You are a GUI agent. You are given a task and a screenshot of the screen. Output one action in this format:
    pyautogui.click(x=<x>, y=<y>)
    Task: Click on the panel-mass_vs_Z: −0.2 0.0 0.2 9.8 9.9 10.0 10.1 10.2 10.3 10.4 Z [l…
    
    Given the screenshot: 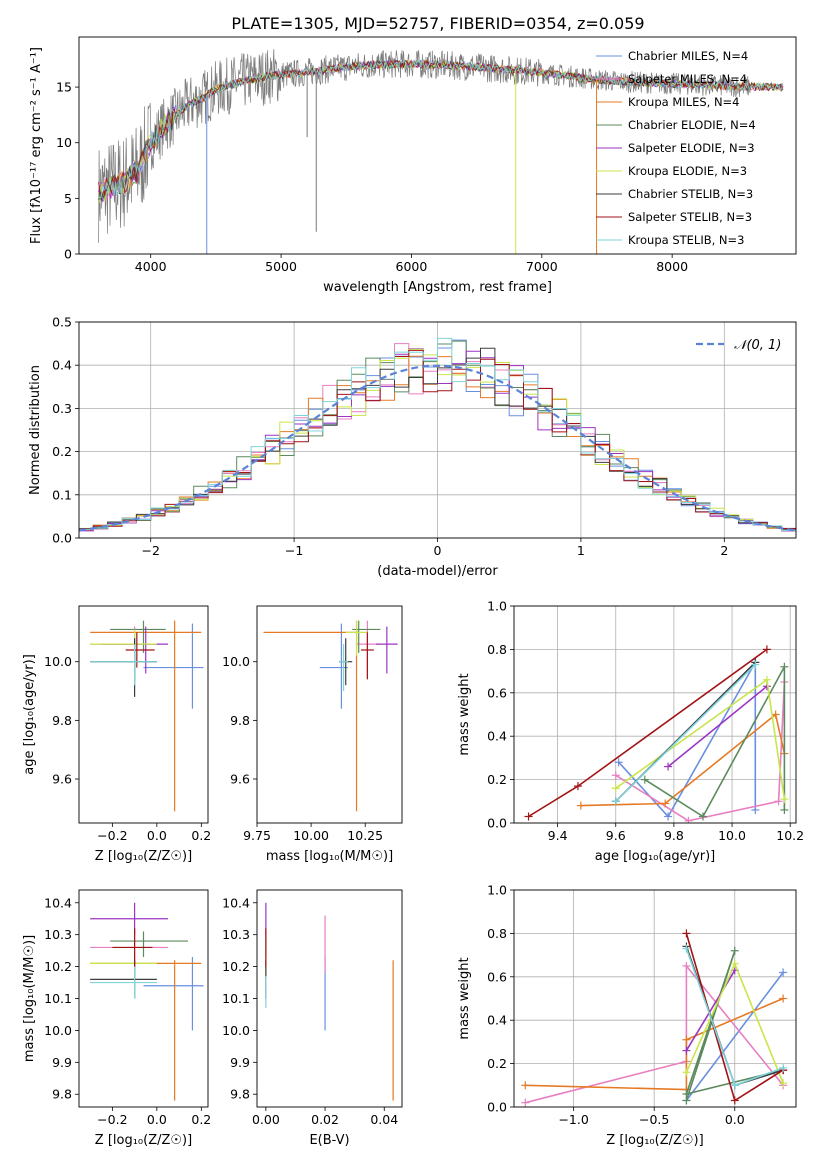 What is the action you would take?
    pyautogui.click(x=116, y=1018)
    